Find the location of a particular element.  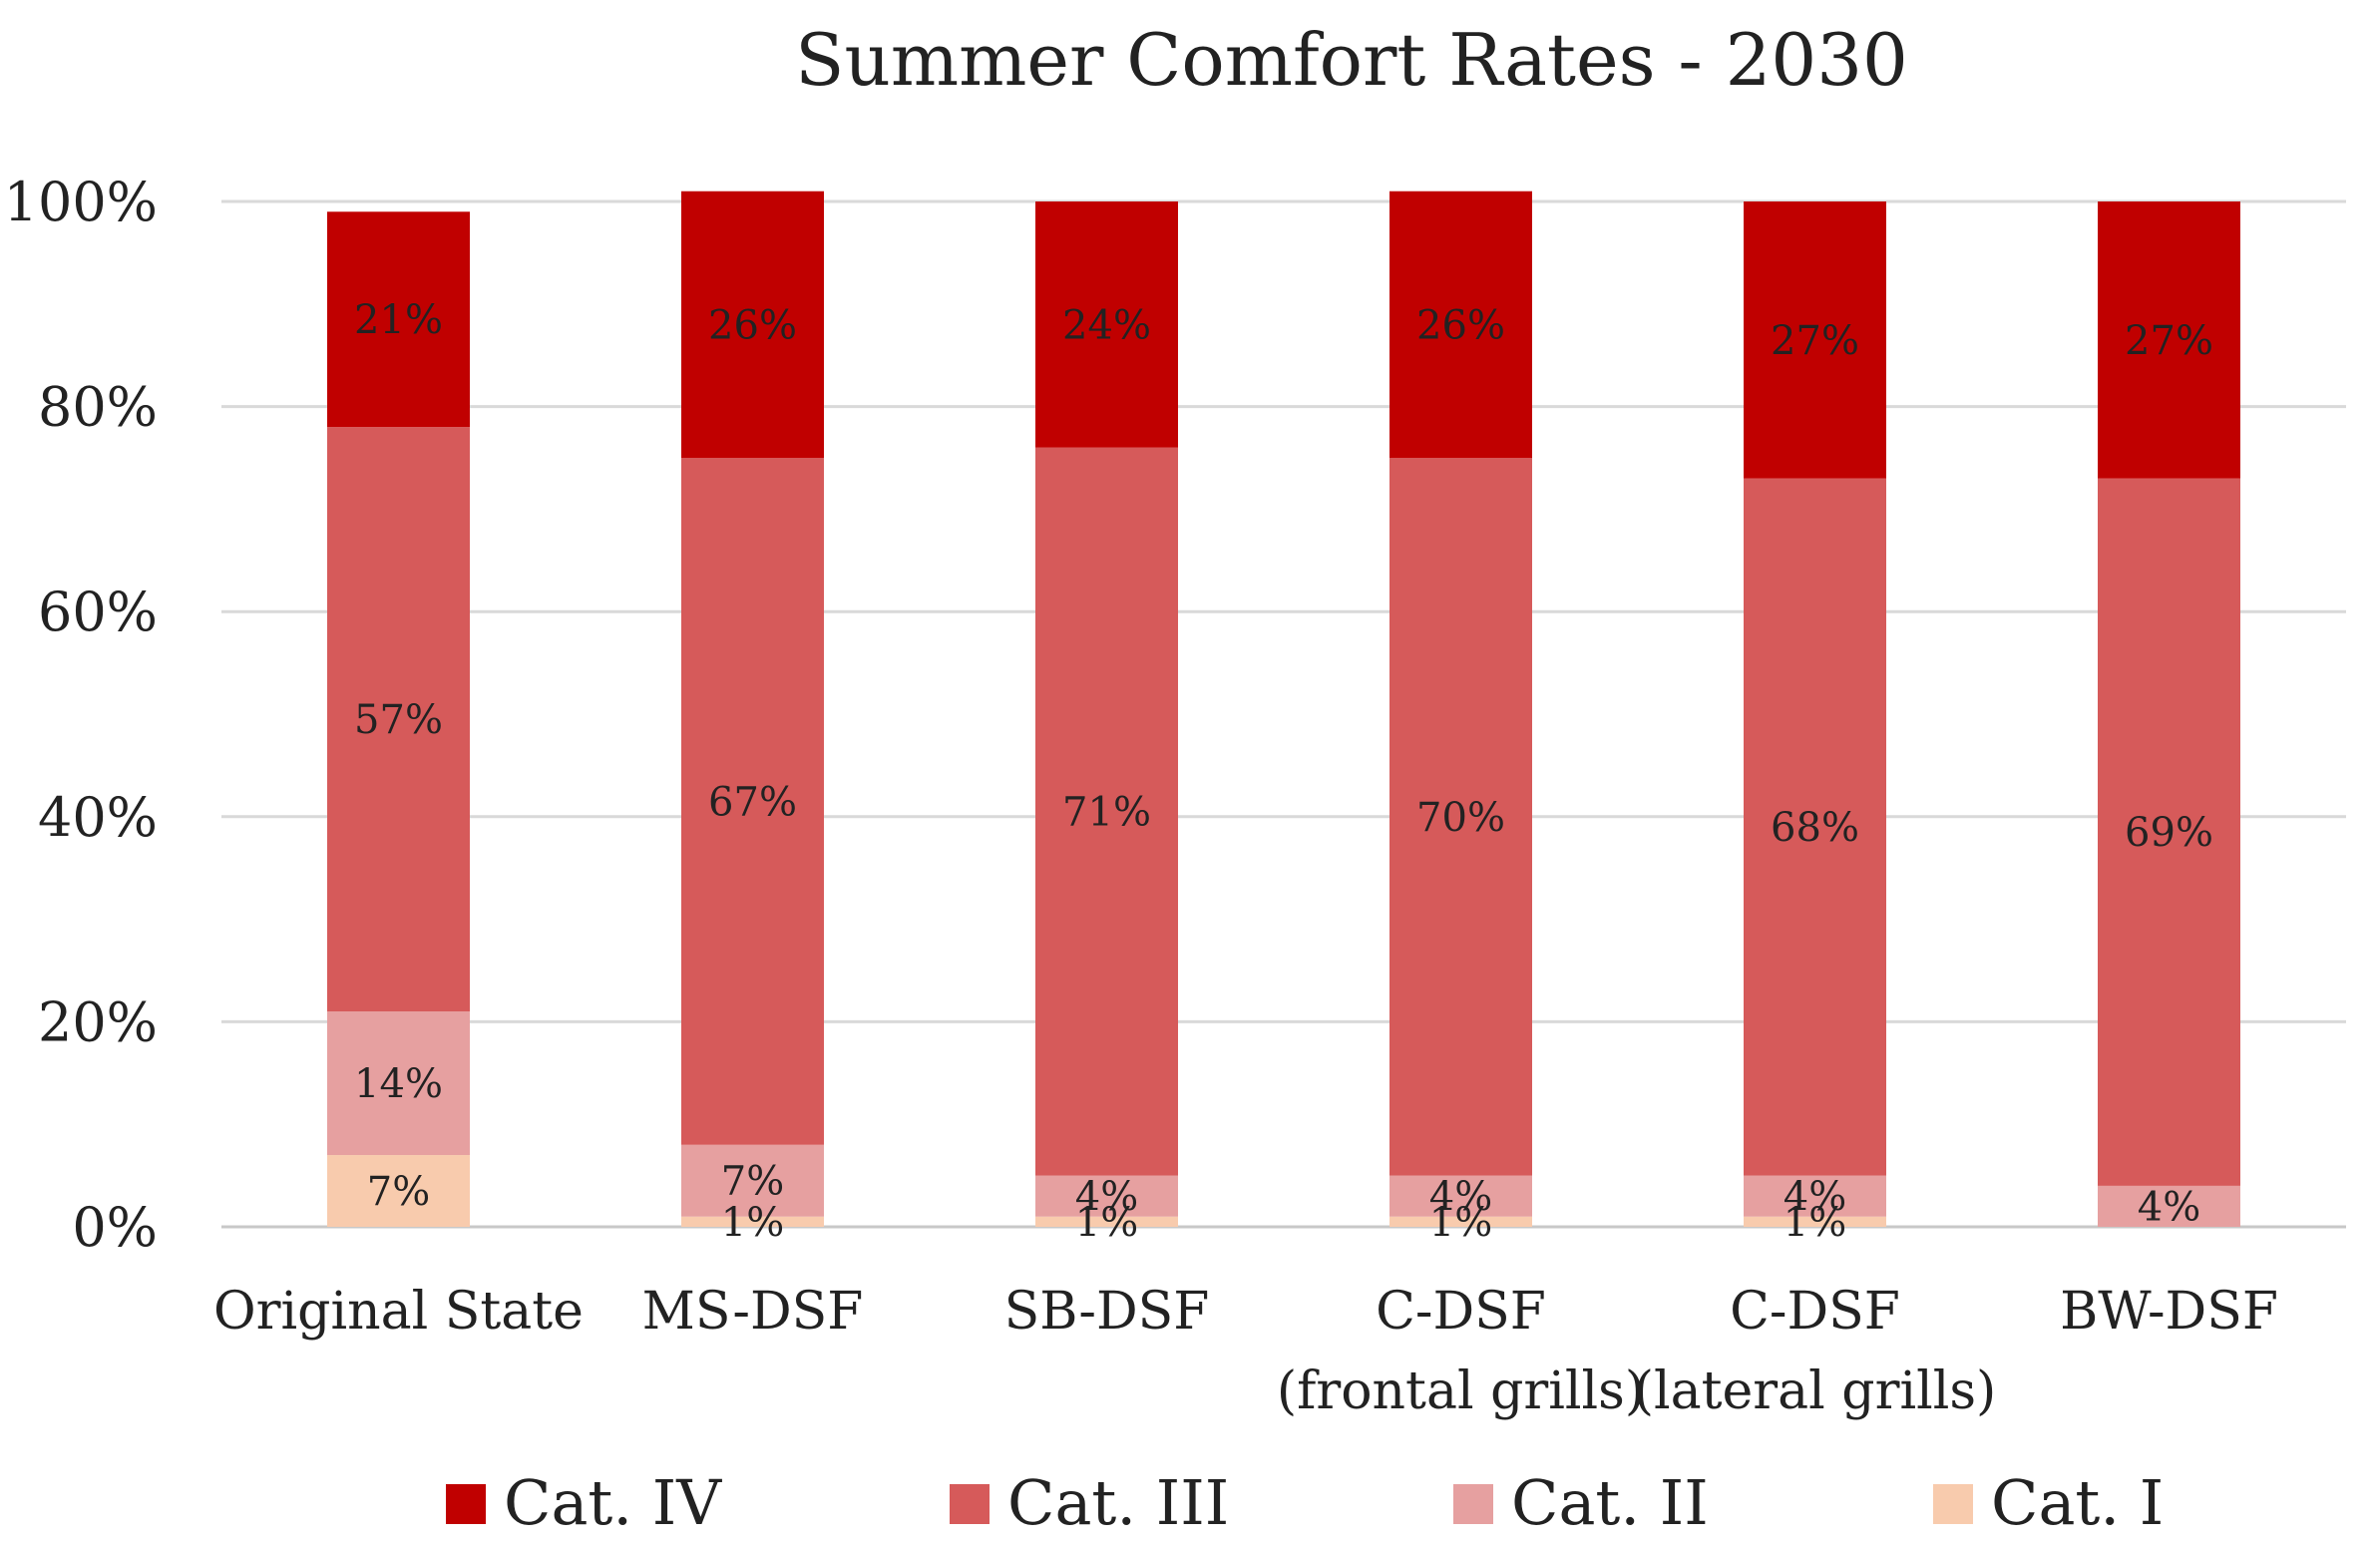

legend-label: Cat. IV is located at coordinates (613, 1502).